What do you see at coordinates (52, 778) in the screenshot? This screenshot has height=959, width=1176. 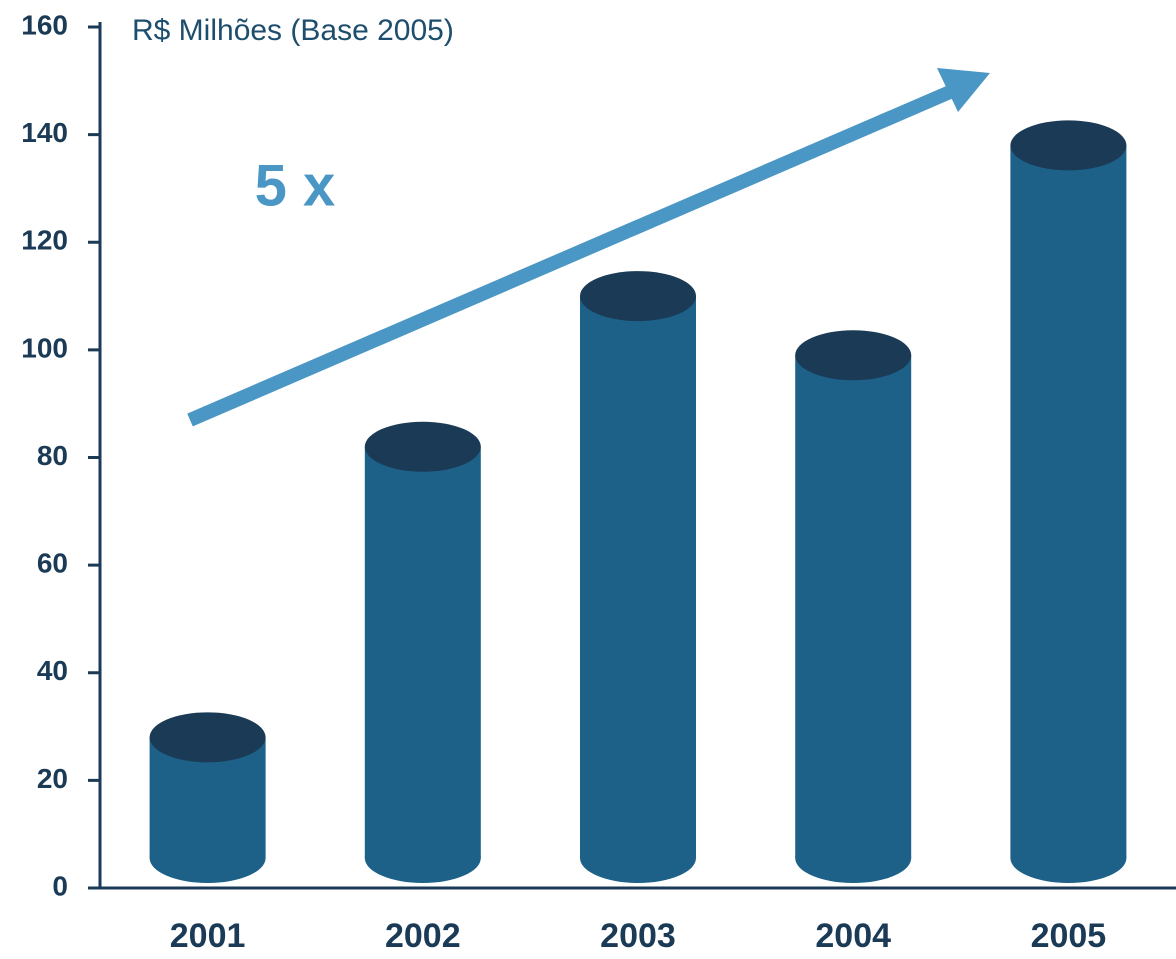 I see `y-tick-label: 20` at bounding box center [52, 778].